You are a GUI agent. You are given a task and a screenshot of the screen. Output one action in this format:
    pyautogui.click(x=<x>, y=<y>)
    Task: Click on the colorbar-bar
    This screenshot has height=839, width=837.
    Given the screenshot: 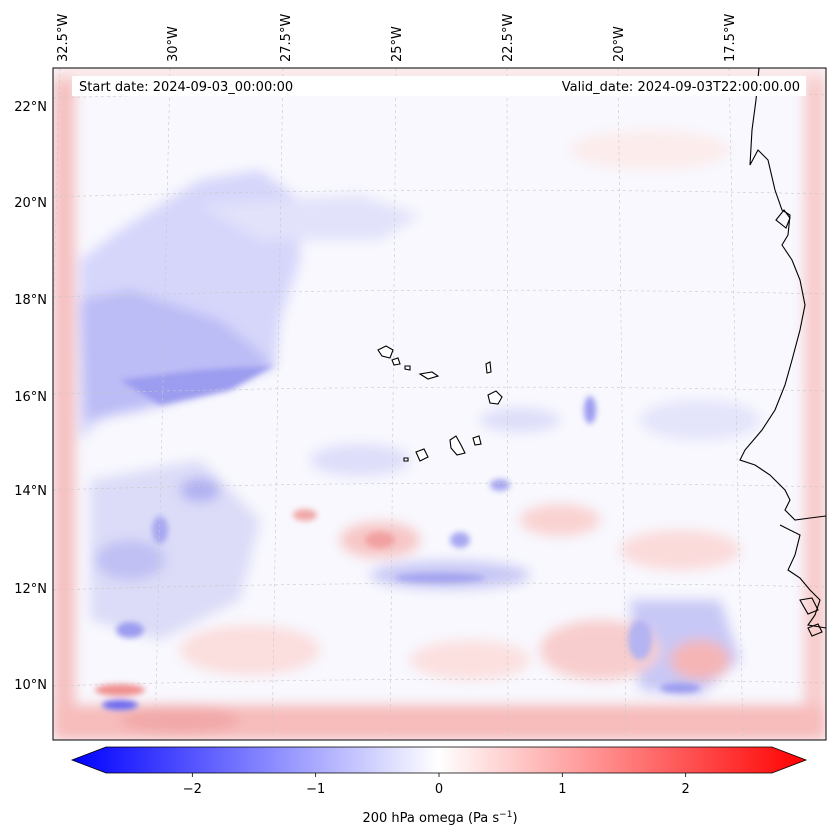 What is the action you would take?
    pyautogui.click(x=439, y=760)
    